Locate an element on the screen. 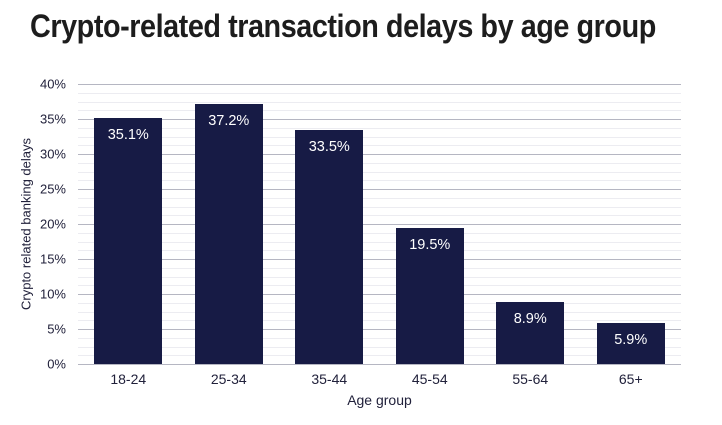 The image size is (722, 425). y-tick-label: 5% is located at coordinates (56, 329).